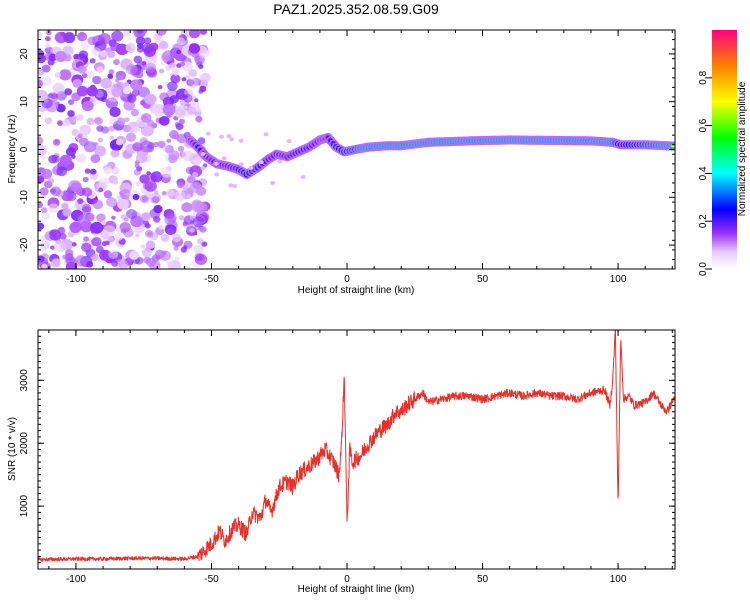 This screenshot has width=750, height=600. I want to click on figure-title: PAZ1.2025.352.08.59.G09, so click(356, 9).